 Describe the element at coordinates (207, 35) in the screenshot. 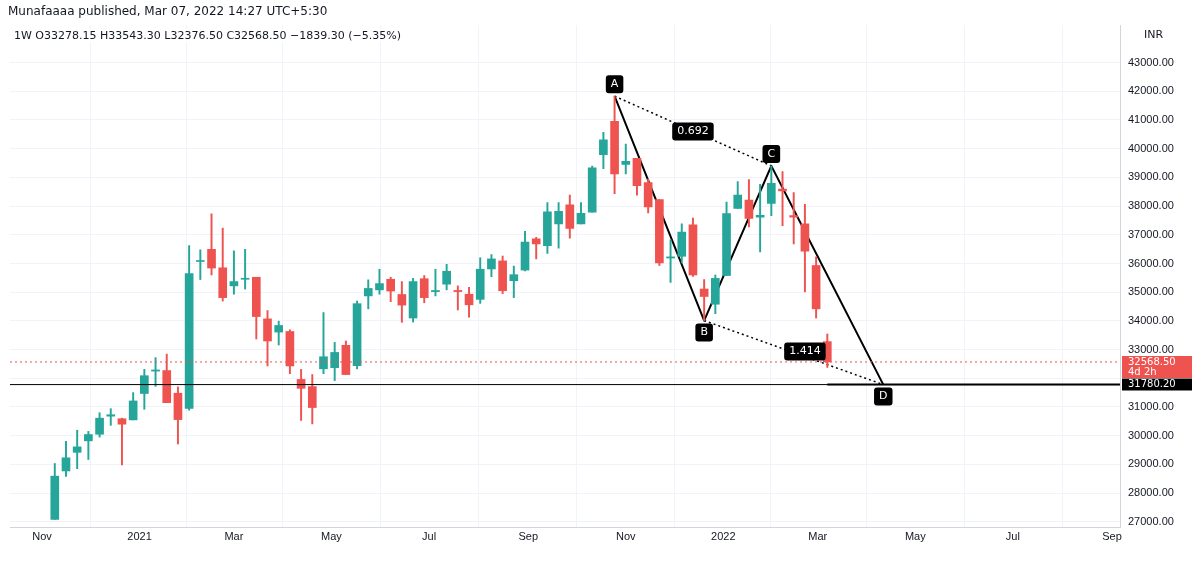

I see `chart-subtitle: 1W O33278.15 H33543.30 L32376.50 C32568.50 −1839.30 (−5.35%)` at that location.